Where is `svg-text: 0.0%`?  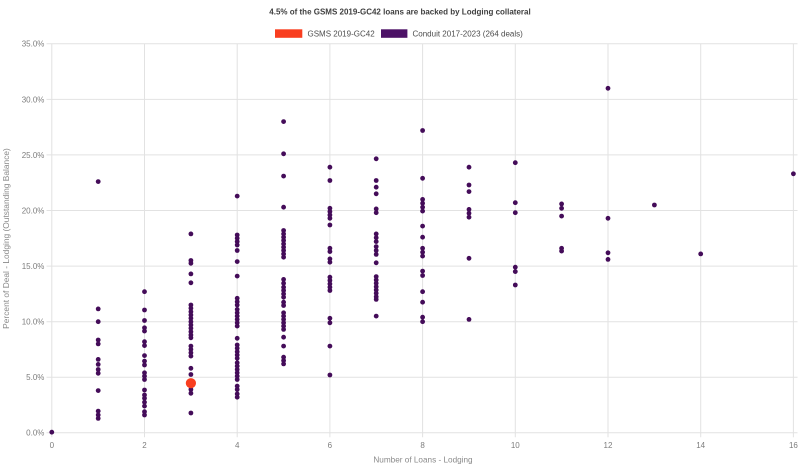 svg-text: 0.0% is located at coordinates (35, 433).